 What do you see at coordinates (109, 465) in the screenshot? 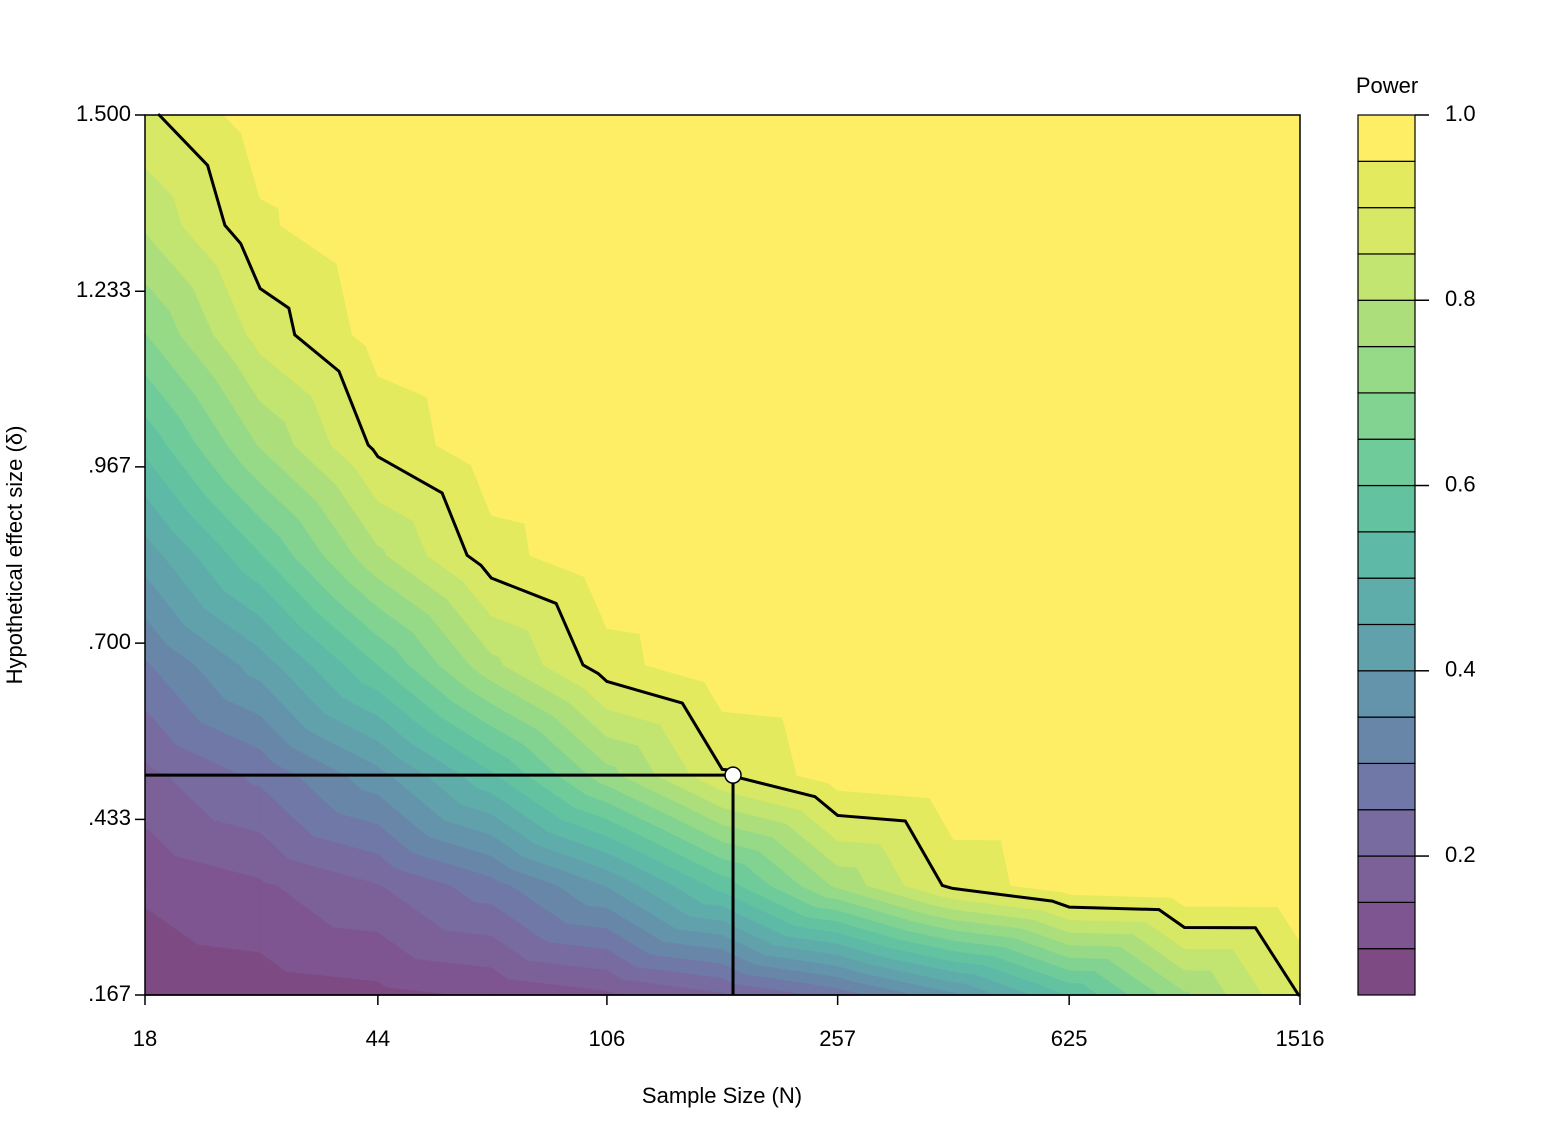
I see `y-tick-label: .967` at bounding box center [109, 465].